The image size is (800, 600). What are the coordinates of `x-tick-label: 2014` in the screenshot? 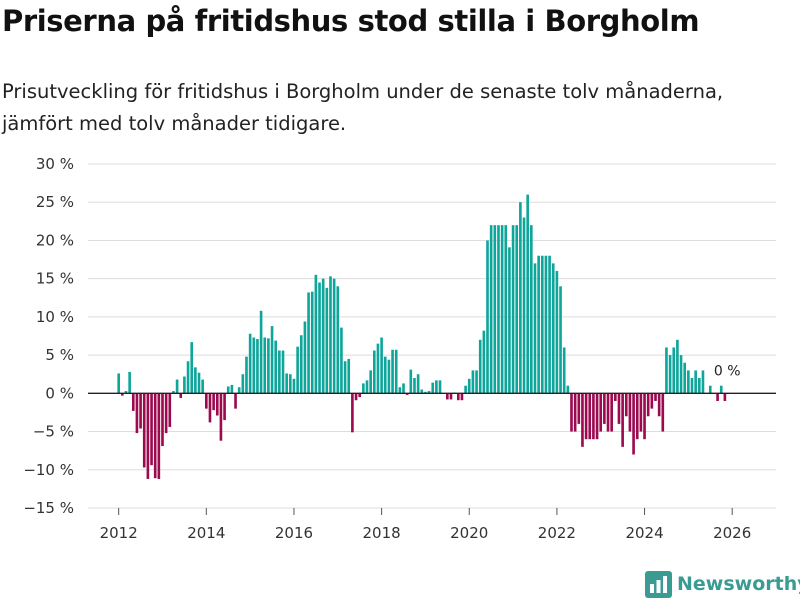 It's located at (206, 533).